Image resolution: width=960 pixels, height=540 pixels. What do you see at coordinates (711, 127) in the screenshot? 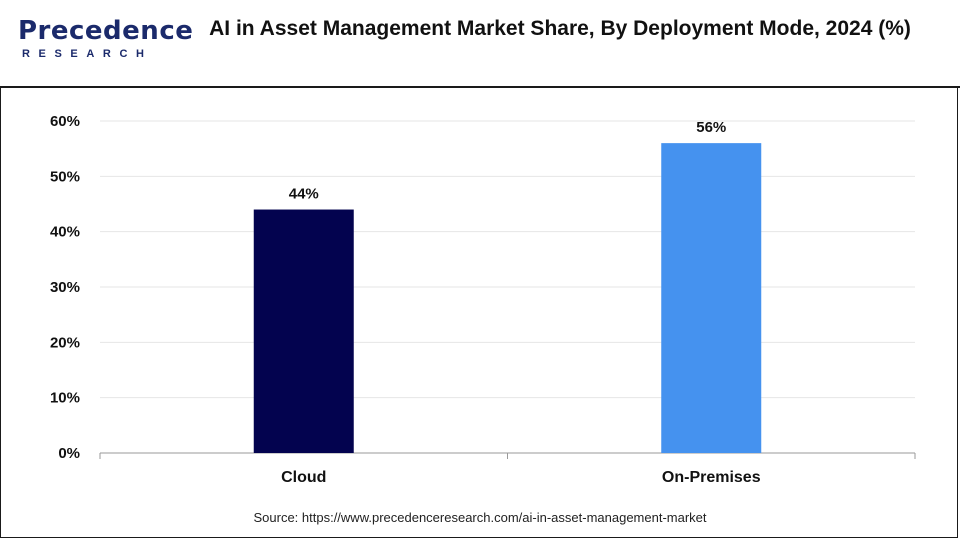
I see `data-label: 56%` at bounding box center [711, 127].